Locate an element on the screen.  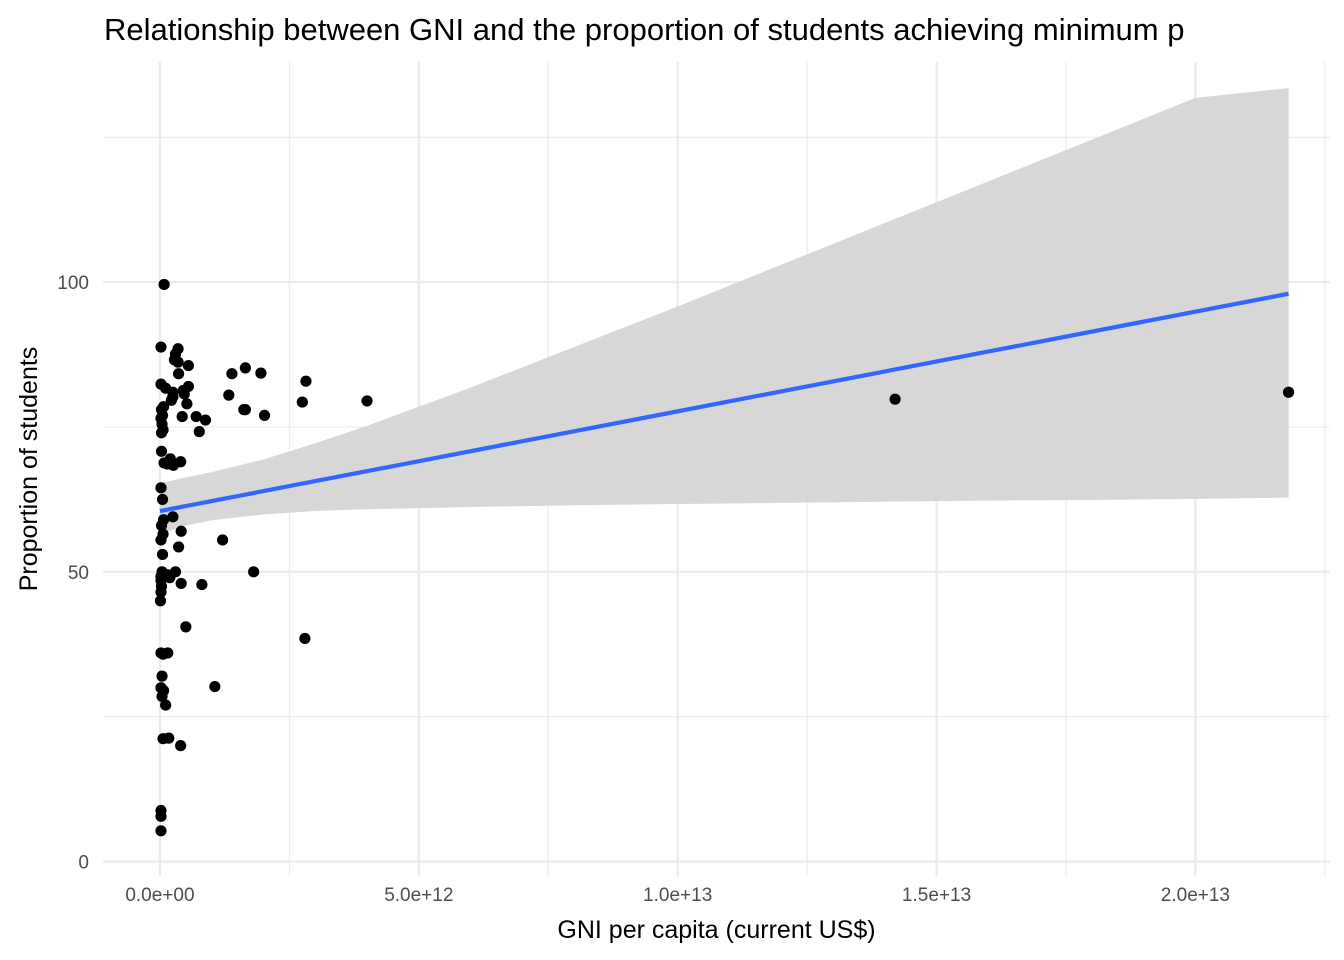
y-axis-ticks: 0 50 100 is located at coordinates (73, 573).